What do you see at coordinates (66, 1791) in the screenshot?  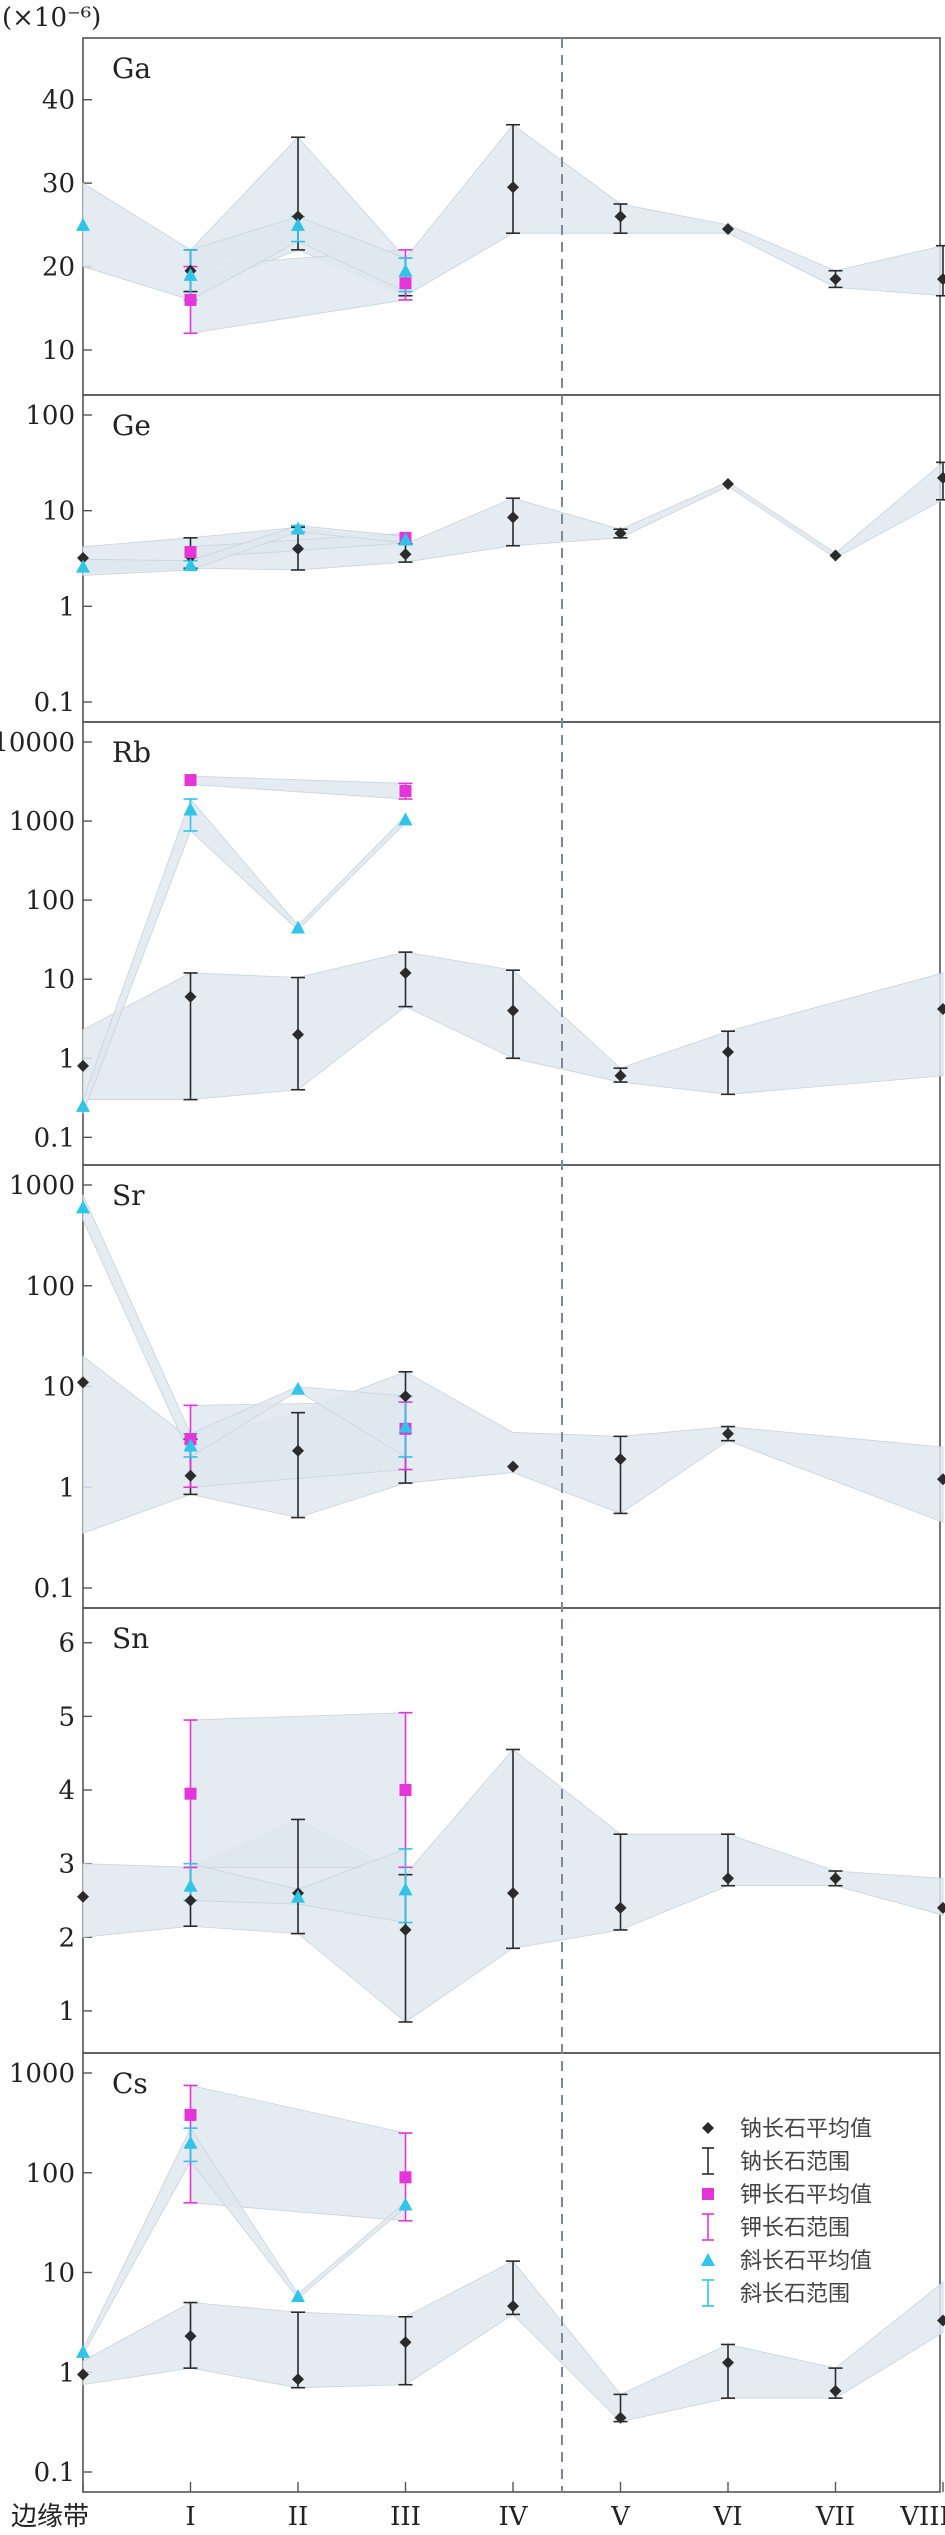 I see `y-tick-label: 4` at bounding box center [66, 1791].